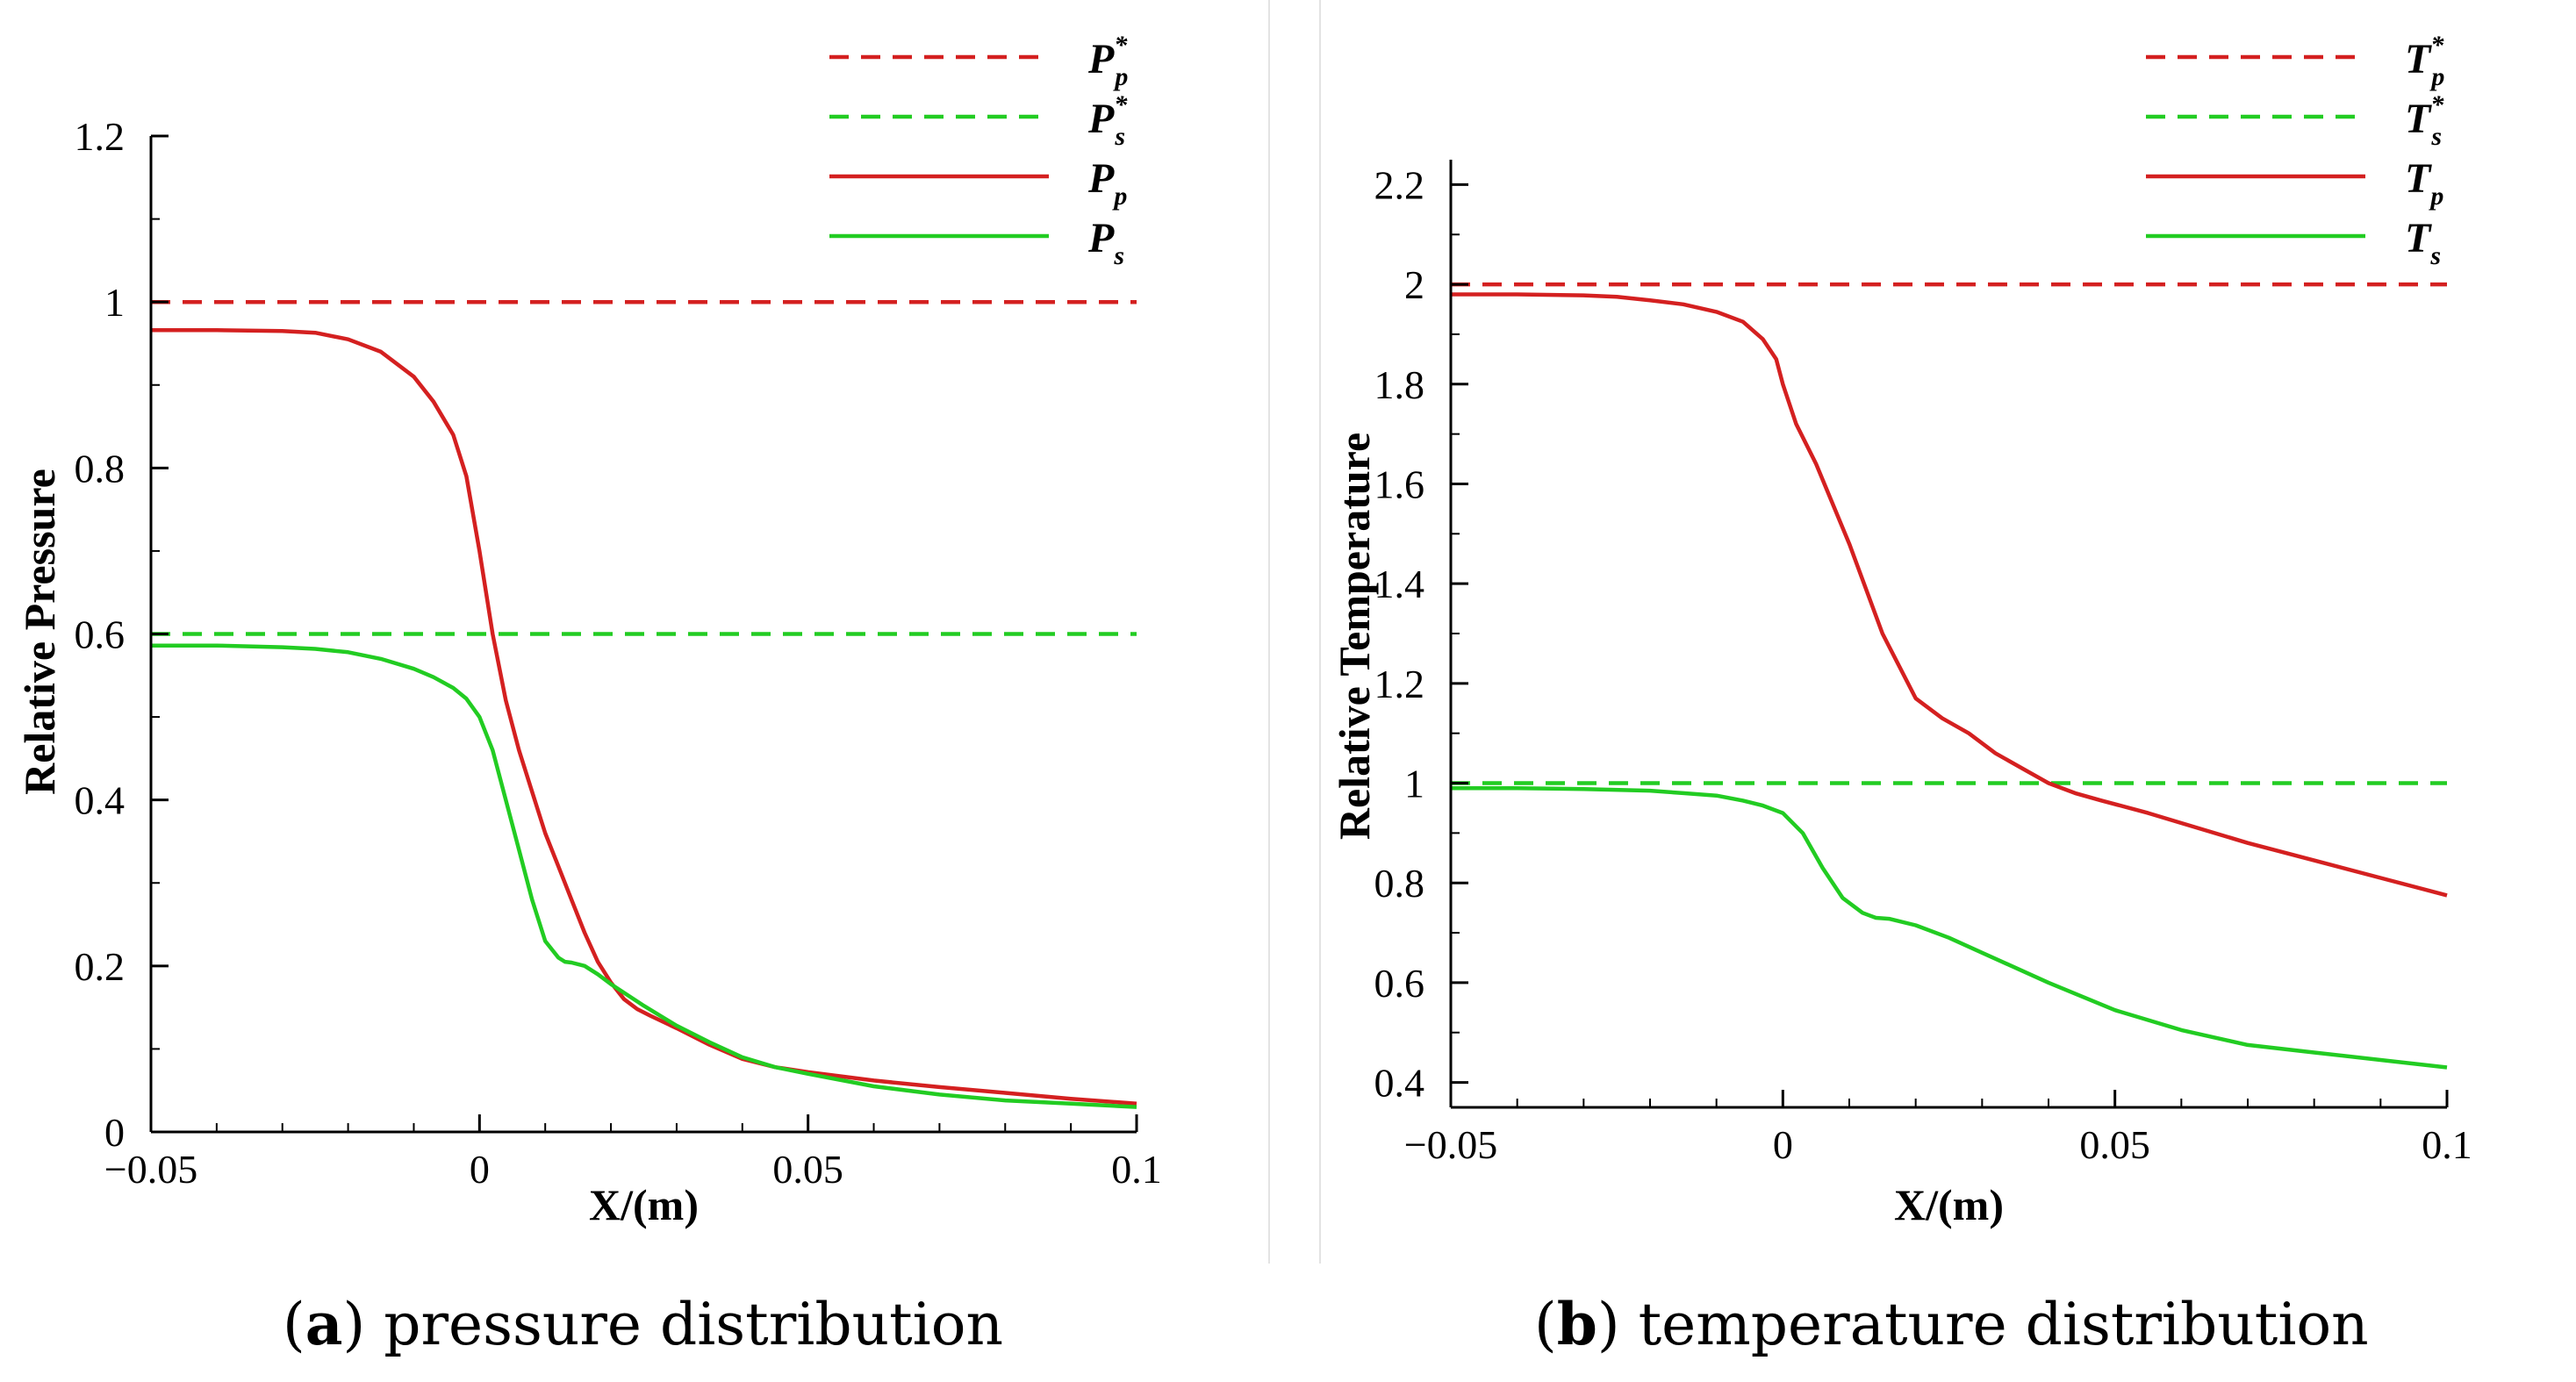 The height and width of the screenshot is (1382, 2576). What do you see at coordinates (1414, 284) in the screenshot?
I see `y-tick-label: 2` at bounding box center [1414, 284].